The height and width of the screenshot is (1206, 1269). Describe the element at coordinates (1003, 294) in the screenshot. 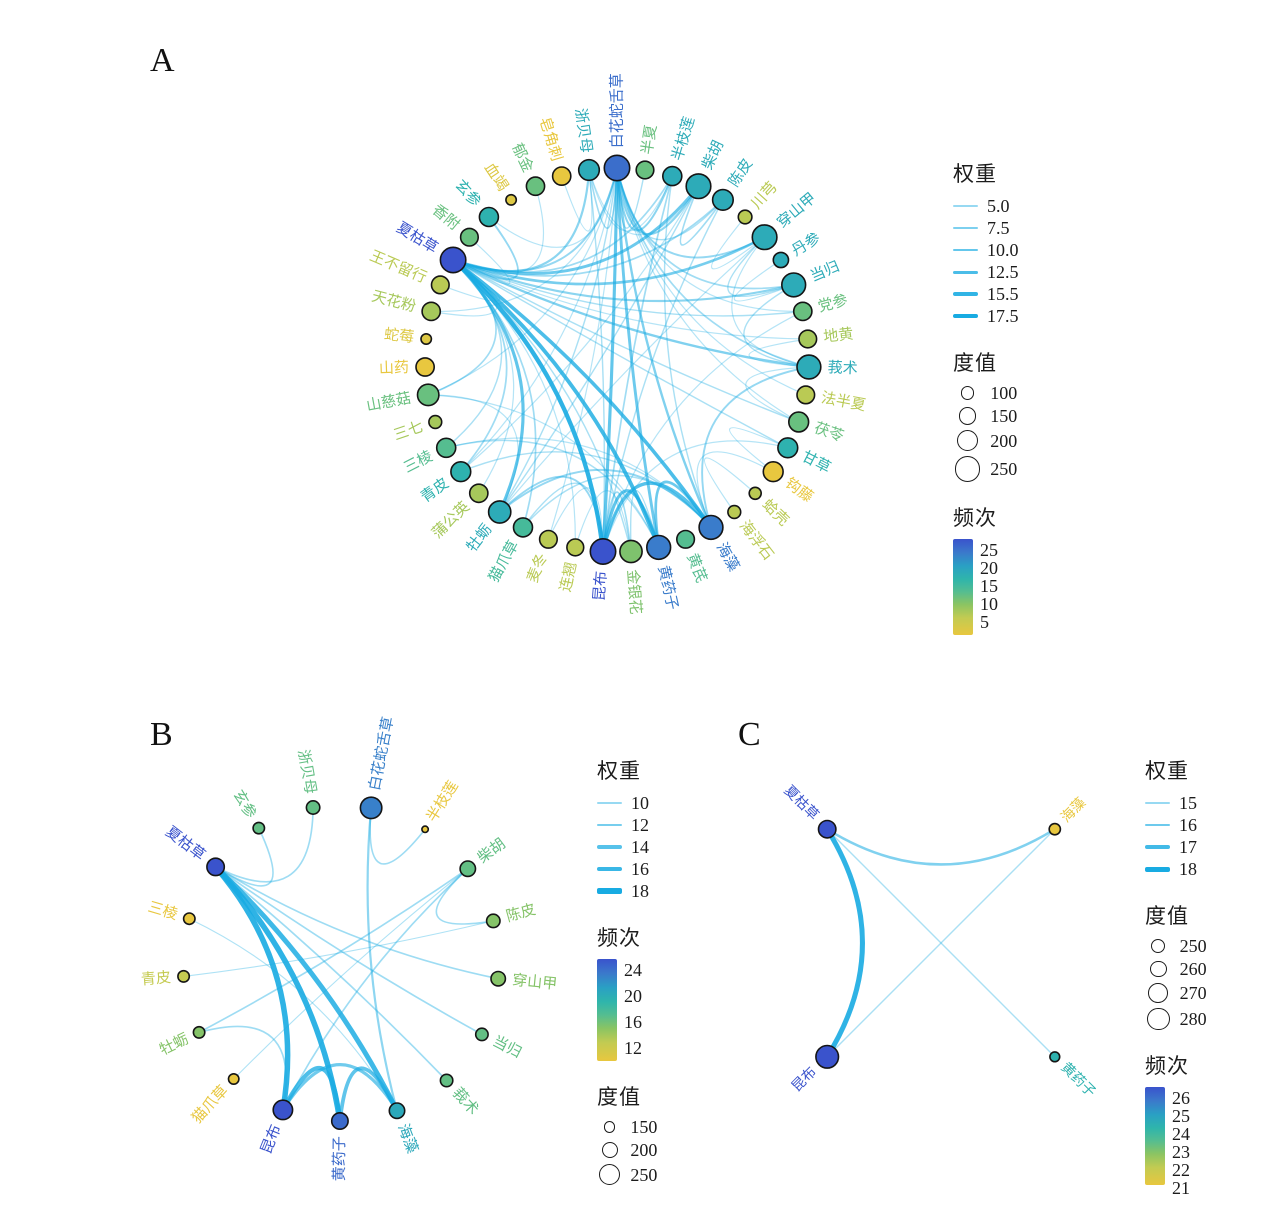

I see `weight-tick-label: 15.5` at that location.